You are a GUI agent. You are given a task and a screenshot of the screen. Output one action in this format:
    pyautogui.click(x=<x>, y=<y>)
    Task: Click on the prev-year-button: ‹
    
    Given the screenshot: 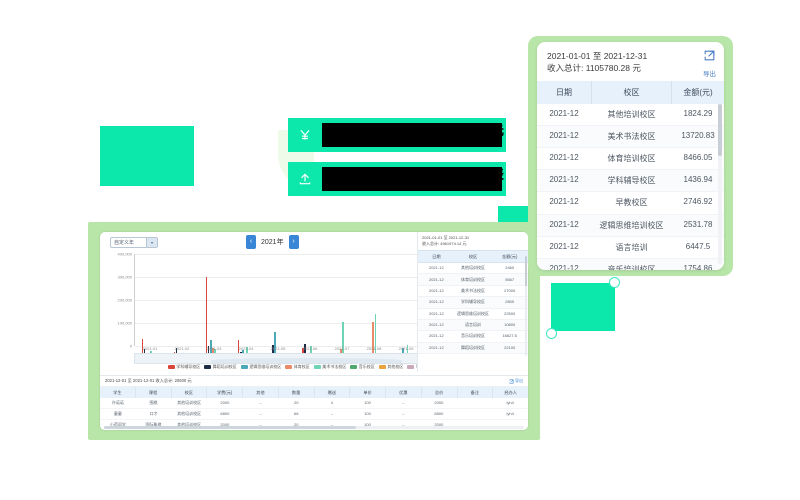 What is the action you would take?
    pyautogui.click(x=251, y=242)
    